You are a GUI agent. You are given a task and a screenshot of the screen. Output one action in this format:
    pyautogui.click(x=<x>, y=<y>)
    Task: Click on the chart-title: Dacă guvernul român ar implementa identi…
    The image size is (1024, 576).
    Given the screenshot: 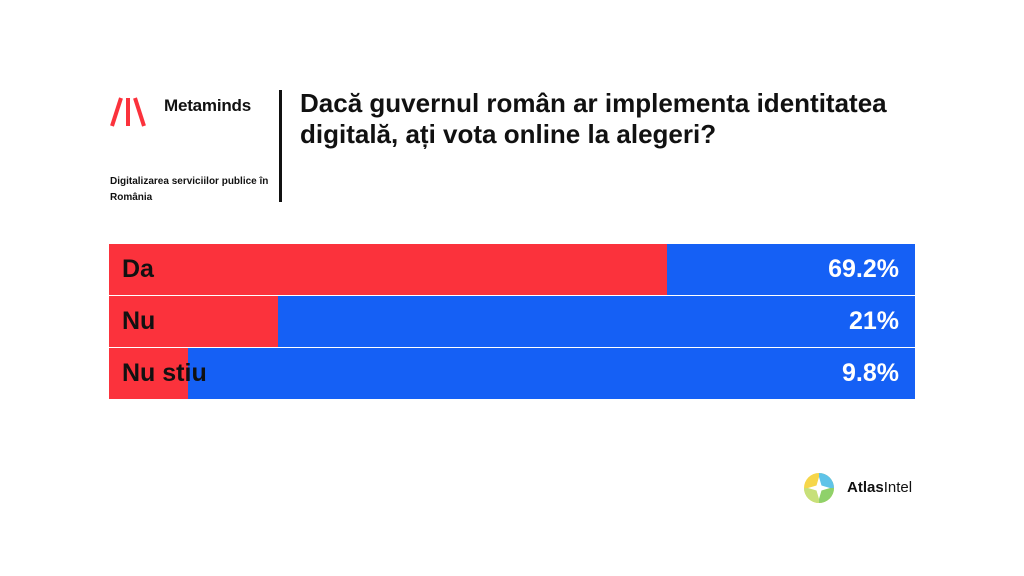 What is the action you would take?
    pyautogui.click(x=593, y=118)
    